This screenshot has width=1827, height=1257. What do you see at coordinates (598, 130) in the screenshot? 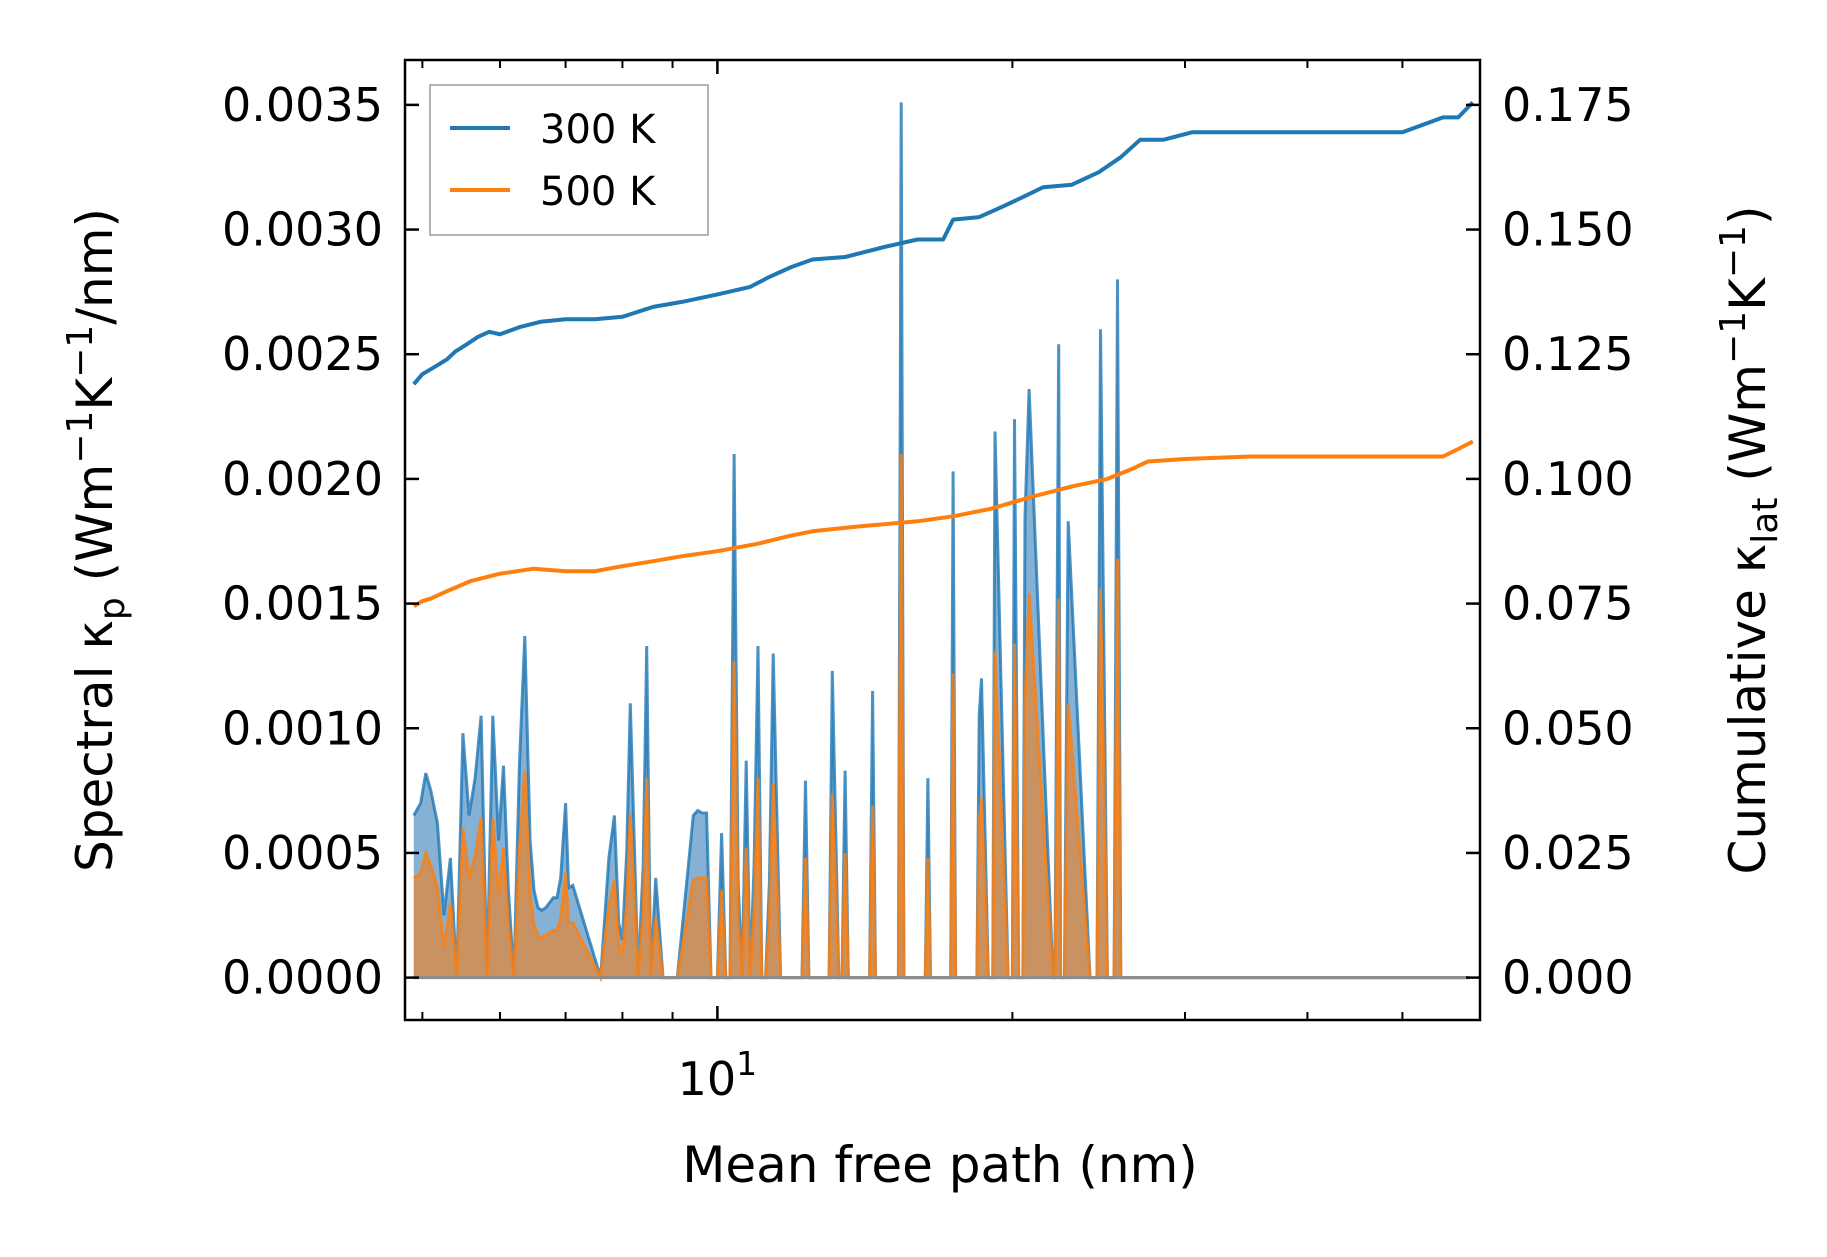
I see `legend-label-300k: 300 K` at bounding box center [598, 130].